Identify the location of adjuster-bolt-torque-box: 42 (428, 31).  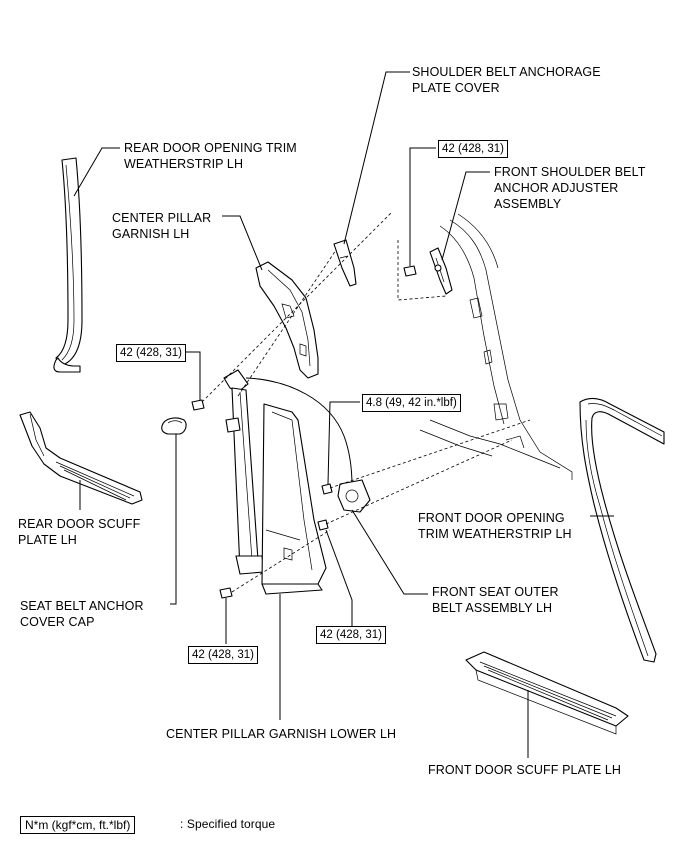
(473, 149).